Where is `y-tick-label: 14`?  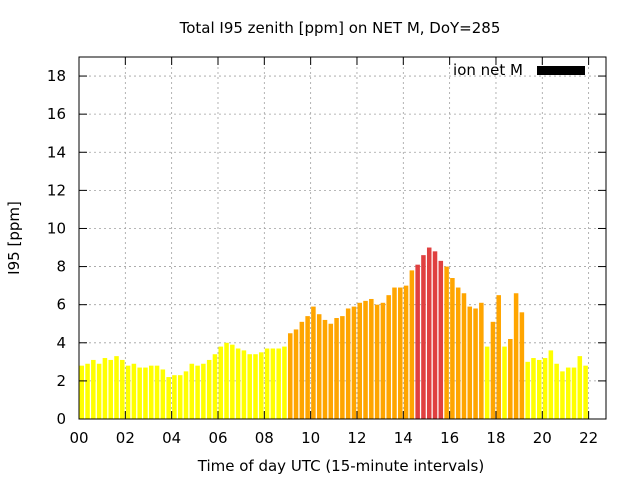
y-tick-label: 14 is located at coordinates (56, 152).